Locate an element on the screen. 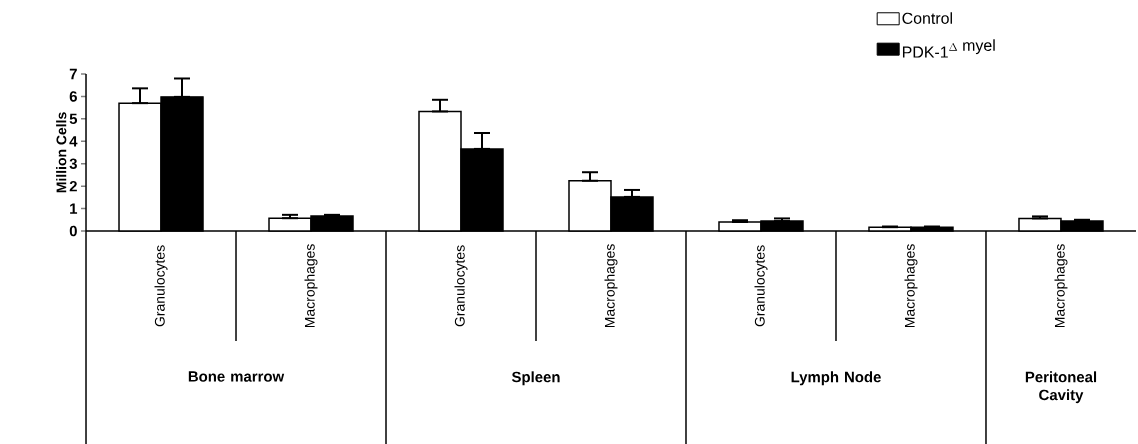 This screenshot has height=444, width=1138. y-tick-label: 2 is located at coordinates (73, 186).